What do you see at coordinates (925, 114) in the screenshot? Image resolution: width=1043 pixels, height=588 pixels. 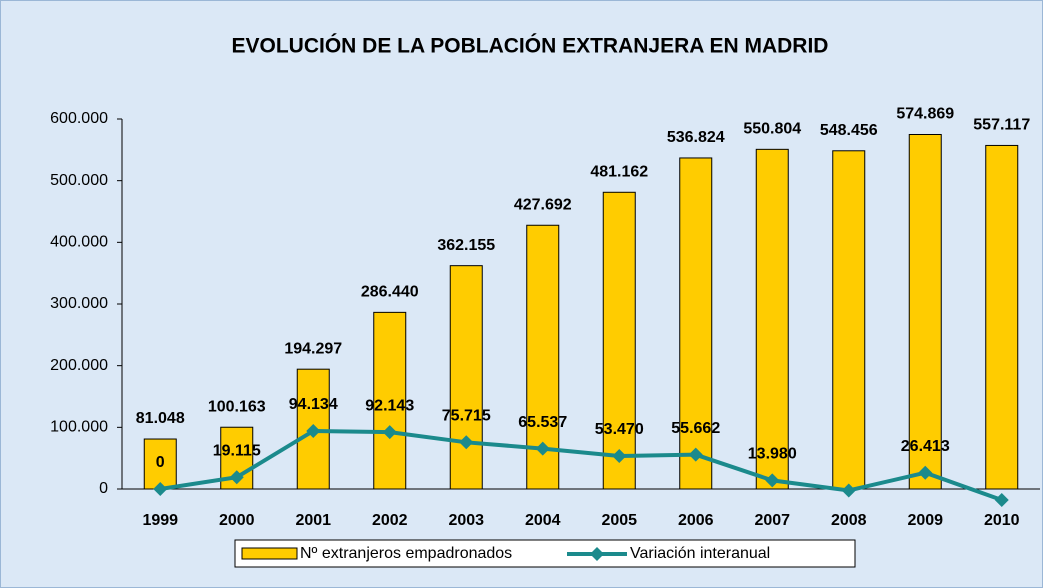 I see `bar-label: 574.869` at bounding box center [925, 114].